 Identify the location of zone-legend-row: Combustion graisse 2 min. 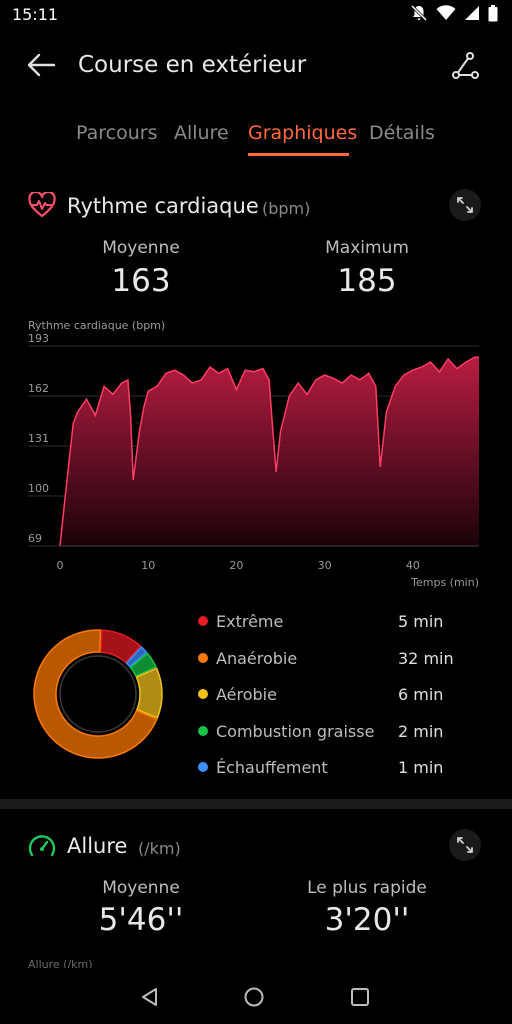
(328, 731).